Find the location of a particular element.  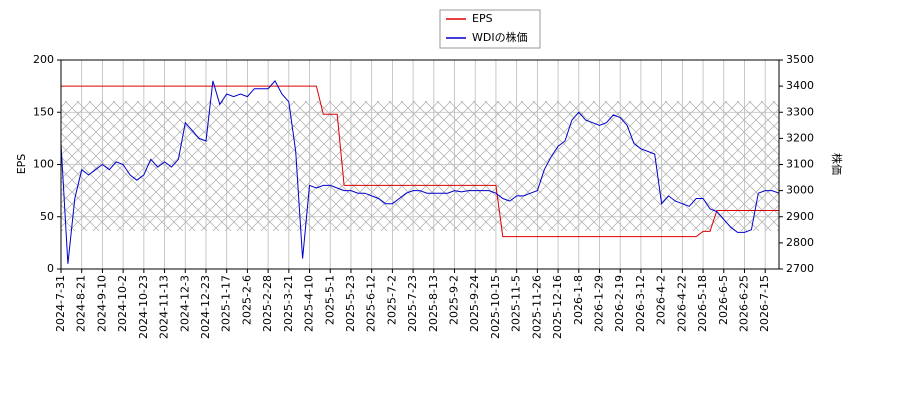

y-axis-label: EPS is located at coordinates (21, 164).